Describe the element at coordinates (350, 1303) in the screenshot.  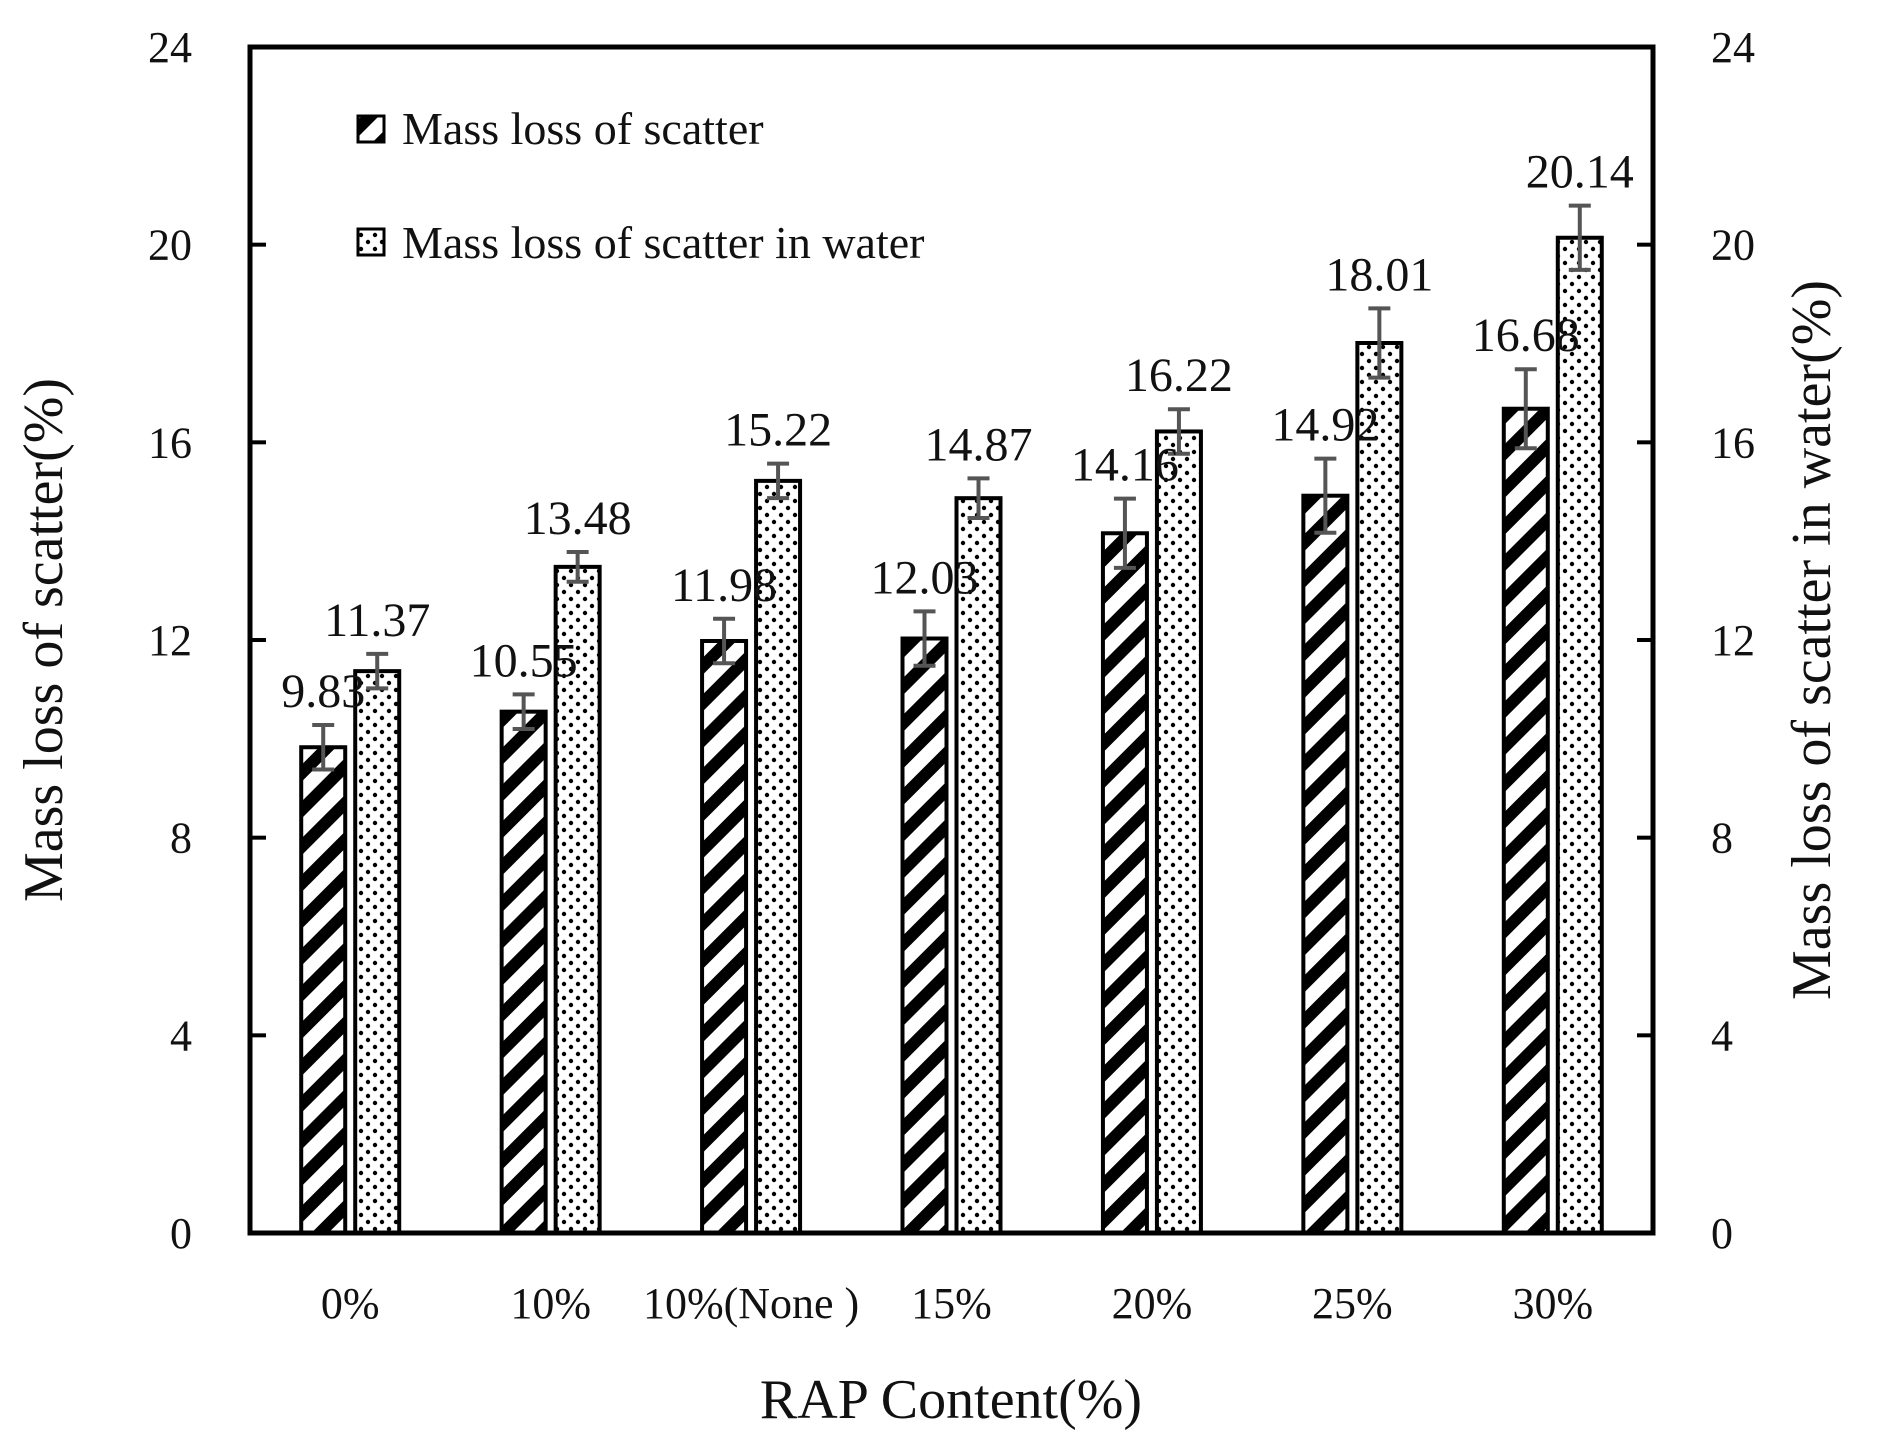
I see `x-tick-label-0: 0%` at that location.